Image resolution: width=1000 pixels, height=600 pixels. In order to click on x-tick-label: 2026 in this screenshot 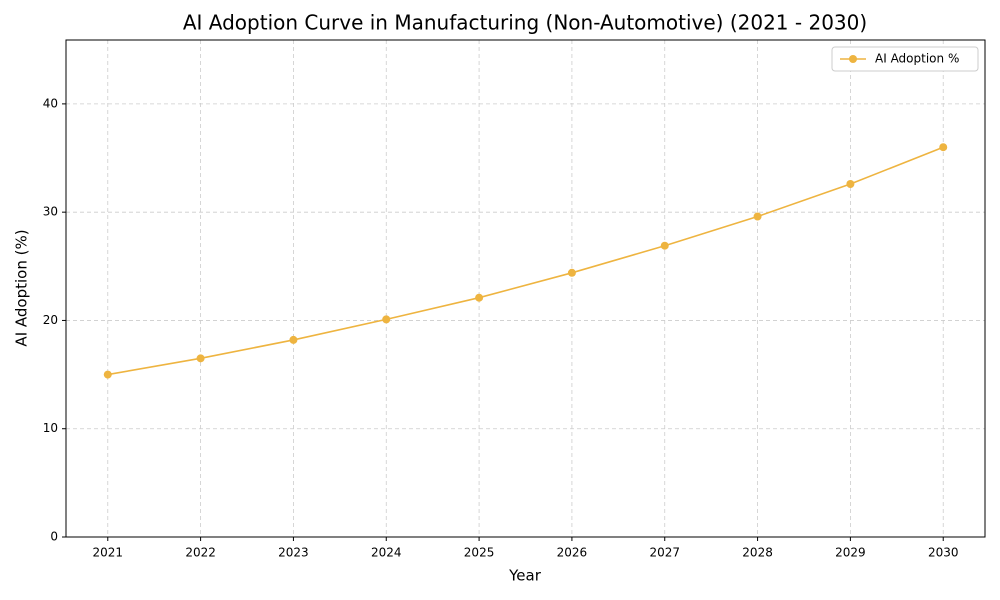, I will do `click(572, 553)`.